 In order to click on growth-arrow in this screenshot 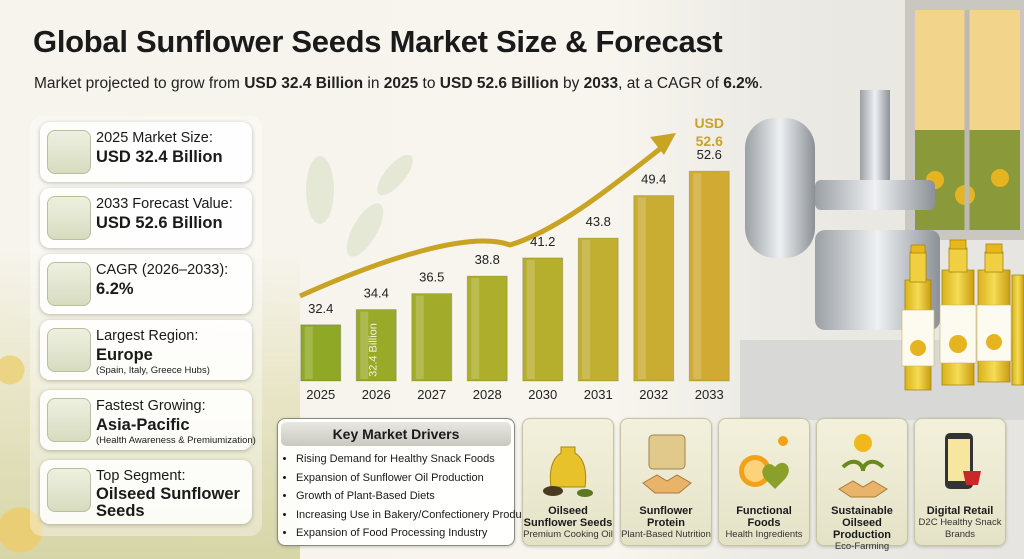, I will do `click(482, 221)`.